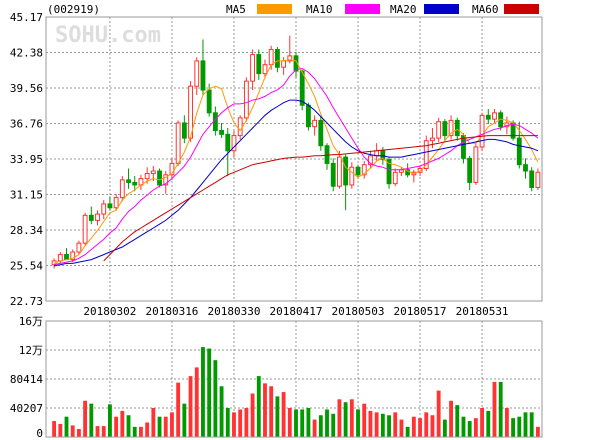  What do you see at coordinates (382, 9) in the screenshot?
I see `ma-legend: MA5 MA10 MA20 MA60` at bounding box center [382, 9].